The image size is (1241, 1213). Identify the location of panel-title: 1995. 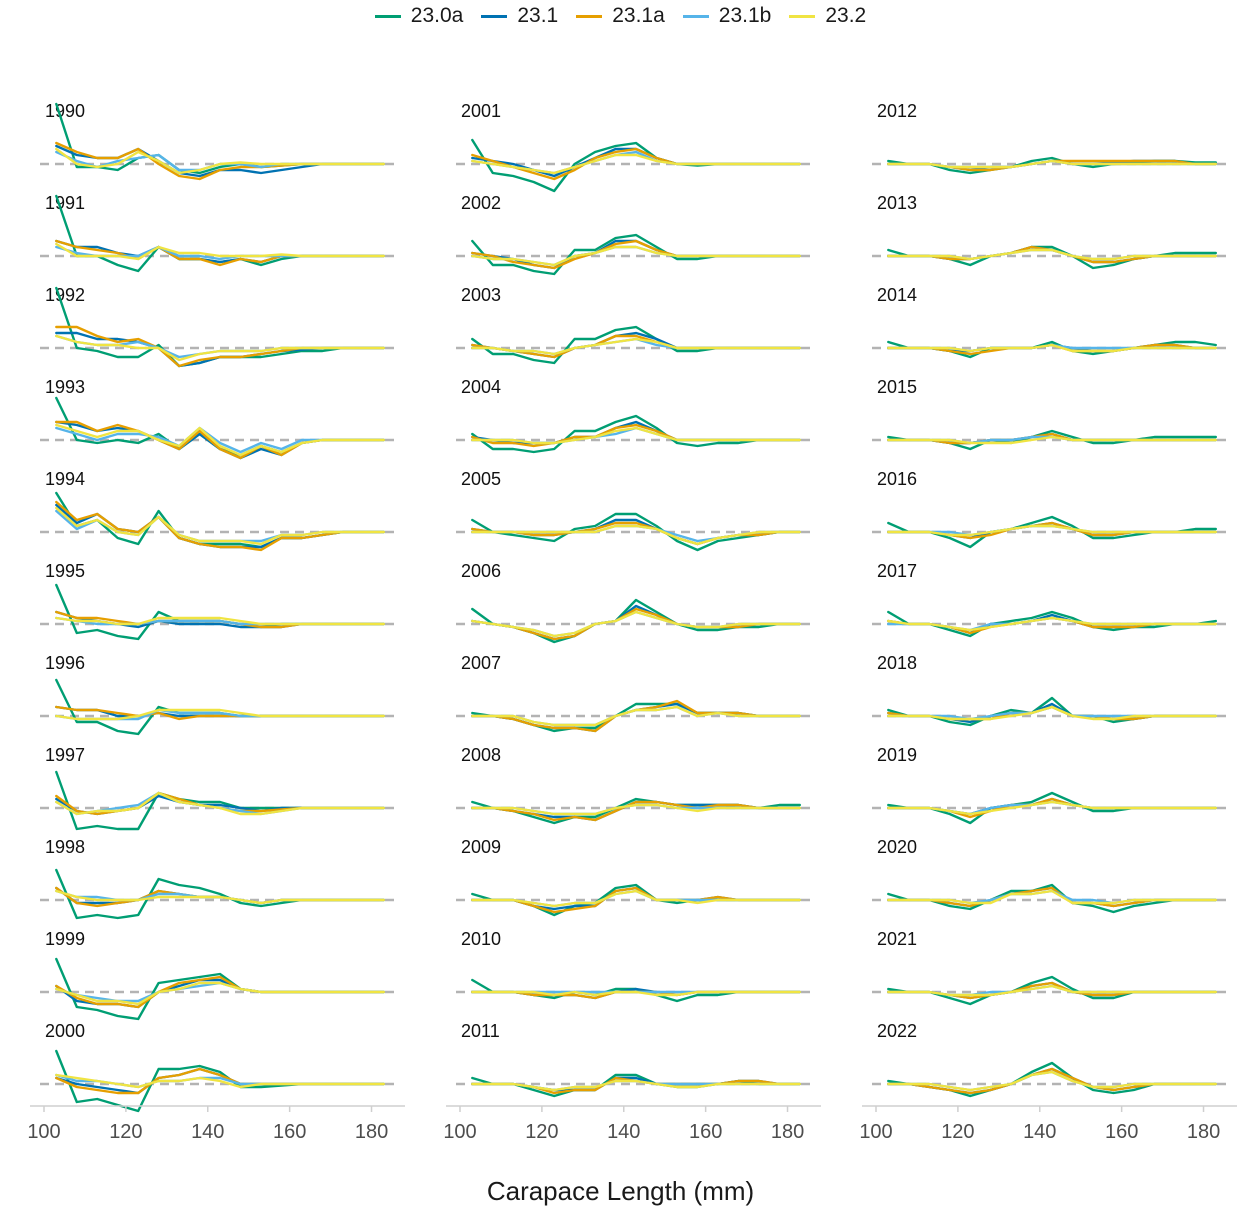
(65, 571).